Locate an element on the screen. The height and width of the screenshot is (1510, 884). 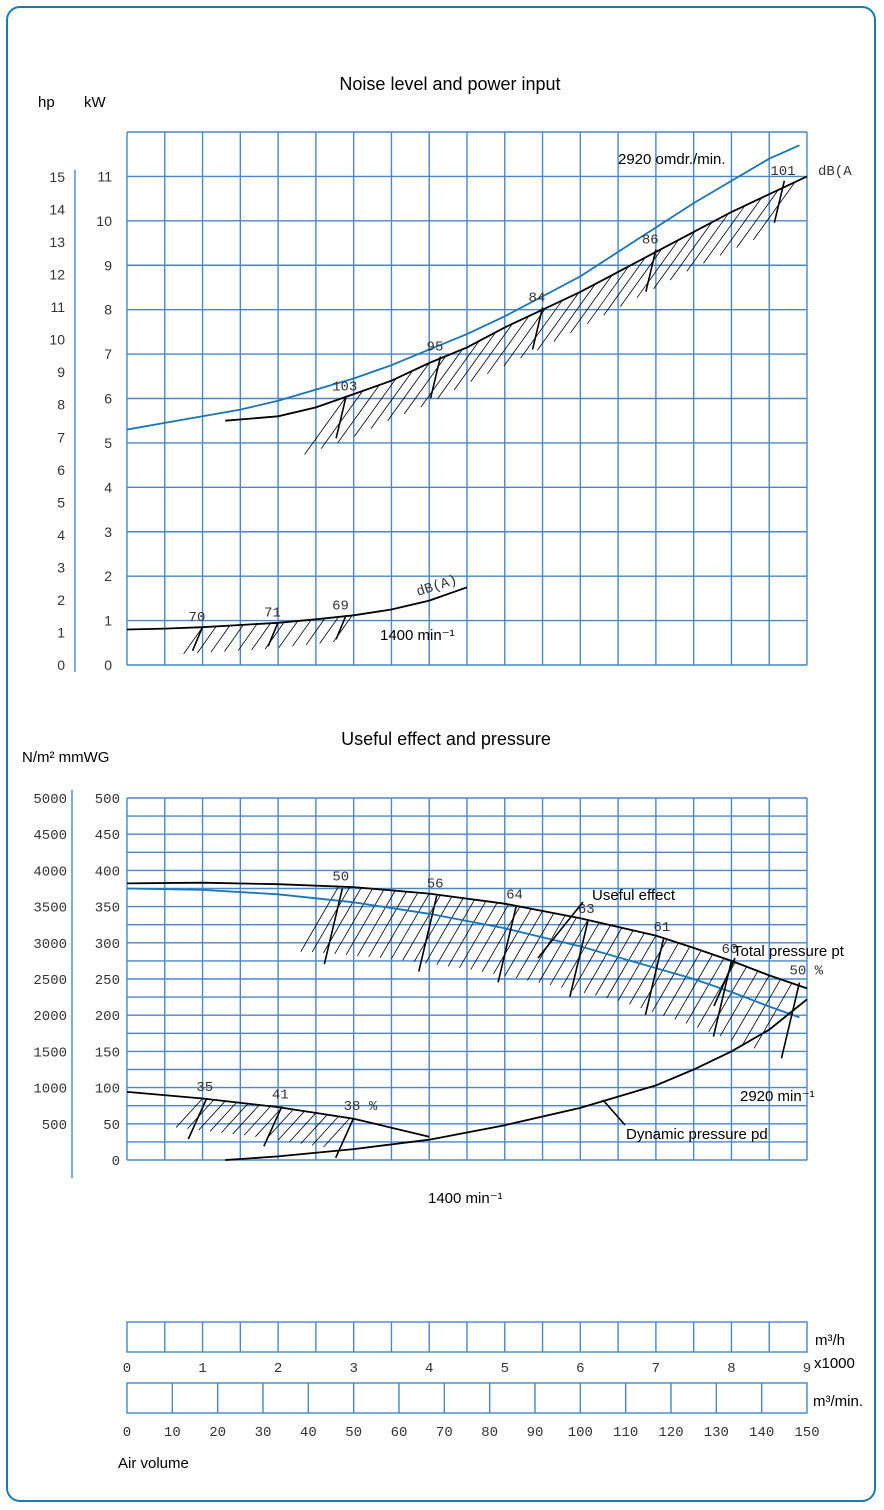
tick-kw: 8 is located at coordinates (108, 310).